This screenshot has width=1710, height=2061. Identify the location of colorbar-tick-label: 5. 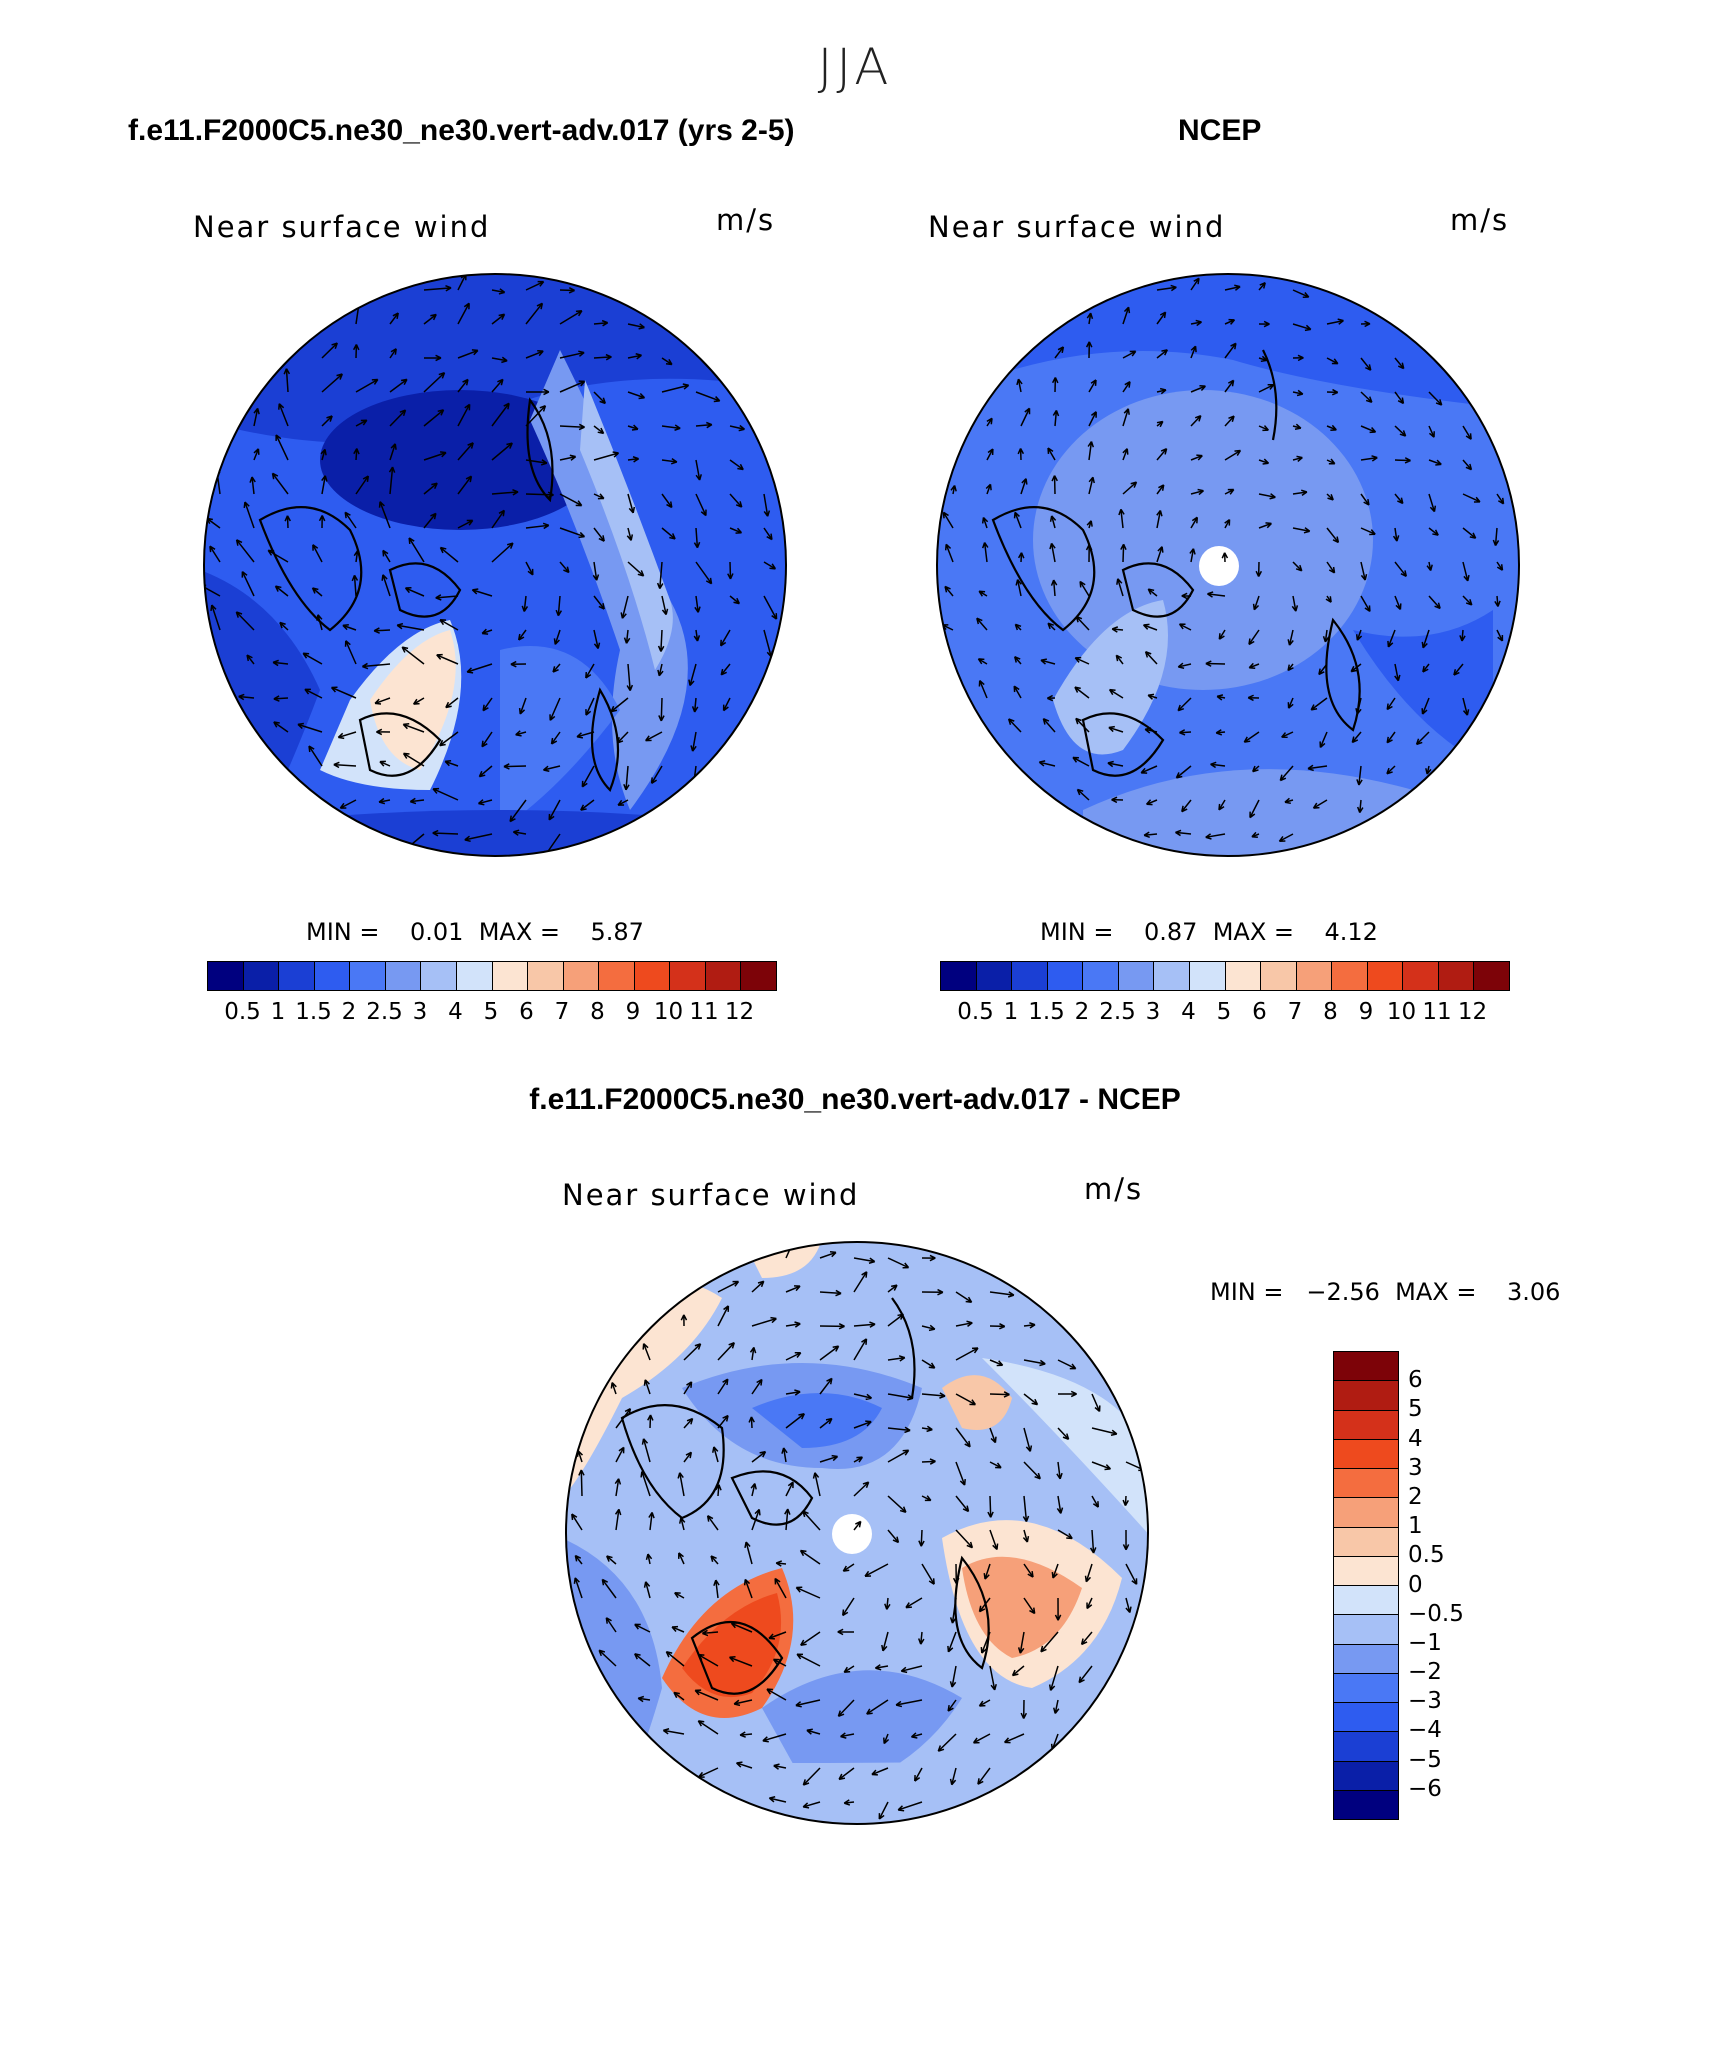
(1415, 1409).